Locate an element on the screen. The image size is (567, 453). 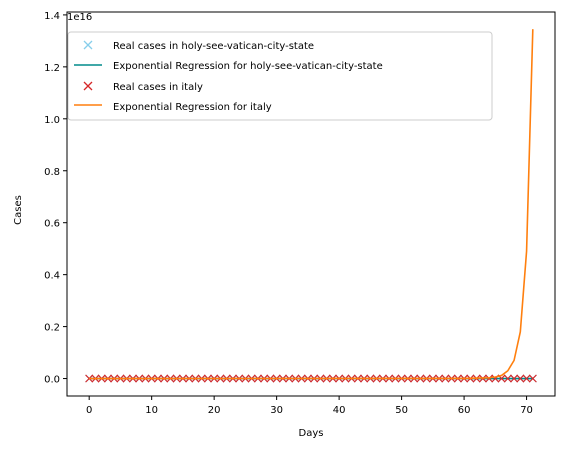
y-tick-label: 1.2 is located at coordinates (52, 68).